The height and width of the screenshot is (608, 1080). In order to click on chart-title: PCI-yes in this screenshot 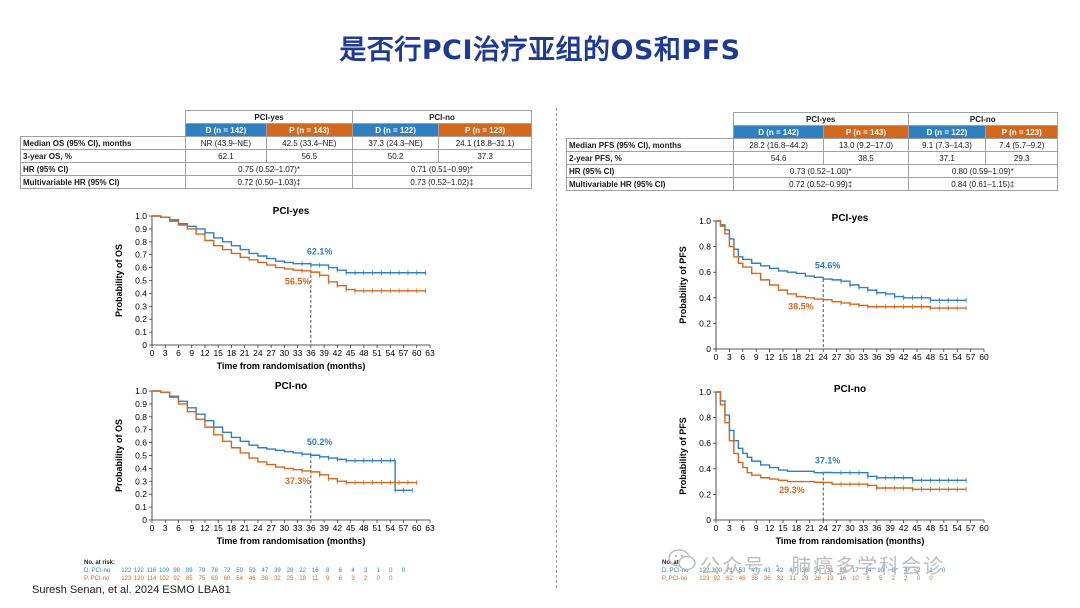, I will do `click(291, 211)`.